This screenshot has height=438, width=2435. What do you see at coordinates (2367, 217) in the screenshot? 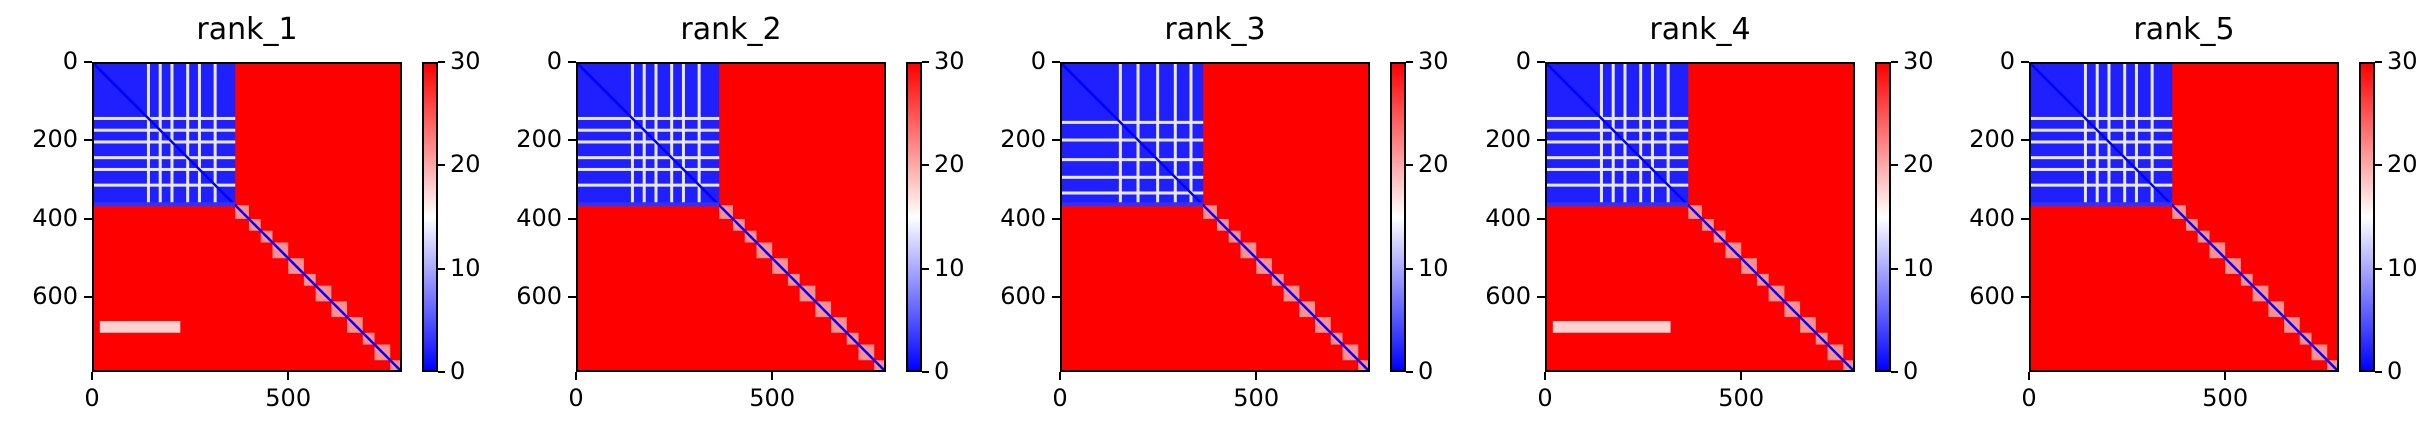
I see `colorbar` at bounding box center [2367, 217].